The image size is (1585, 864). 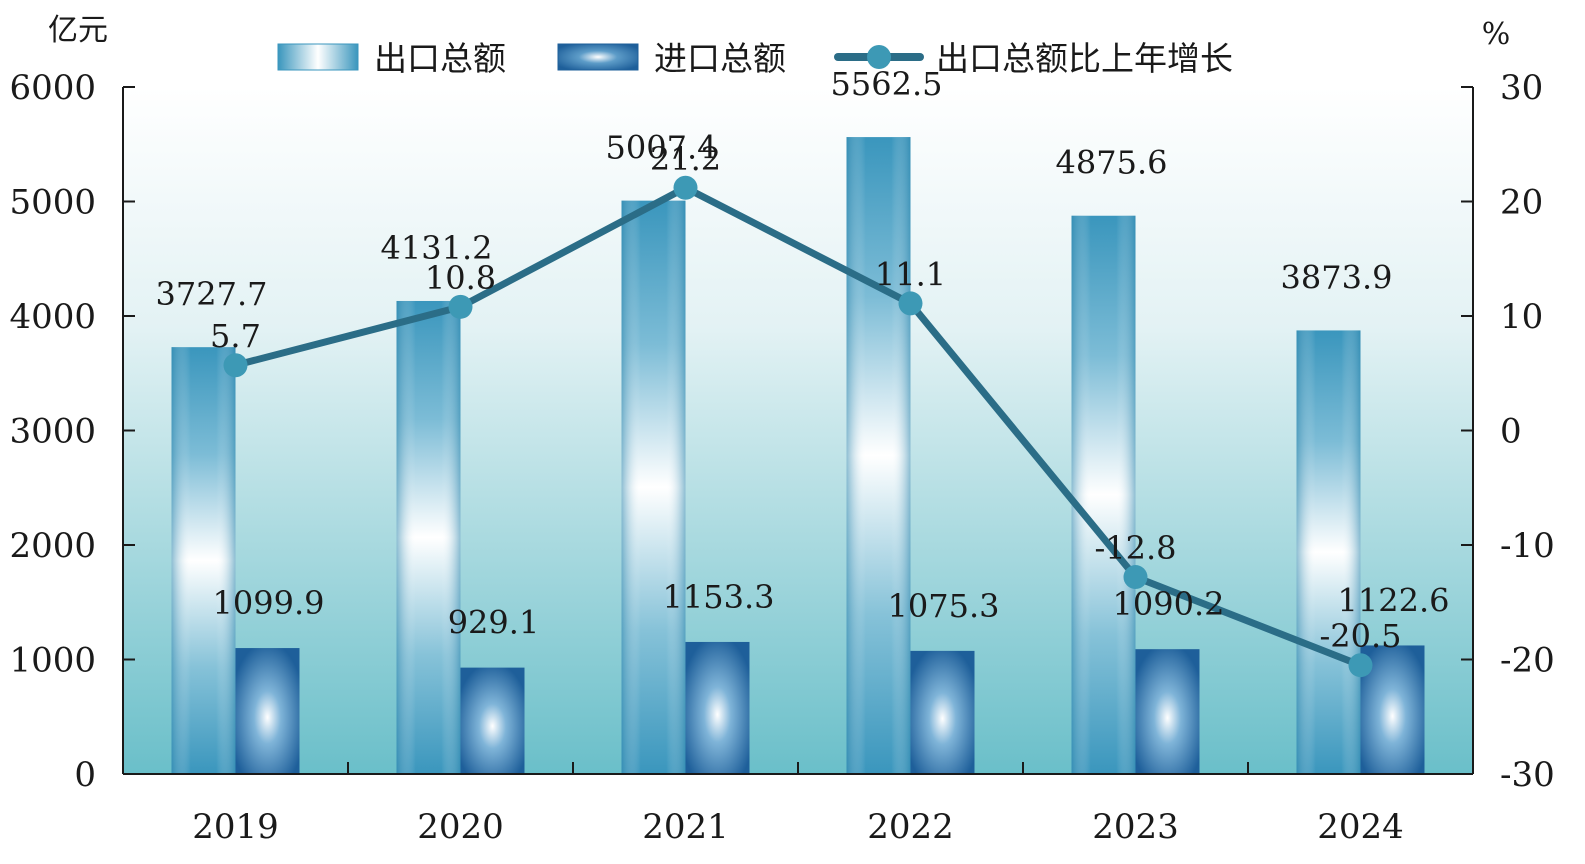 What do you see at coordinates (235, 827) in the screenshot?
I see `x-tick-label-2019: 2019` at bounding box center [235, 827].